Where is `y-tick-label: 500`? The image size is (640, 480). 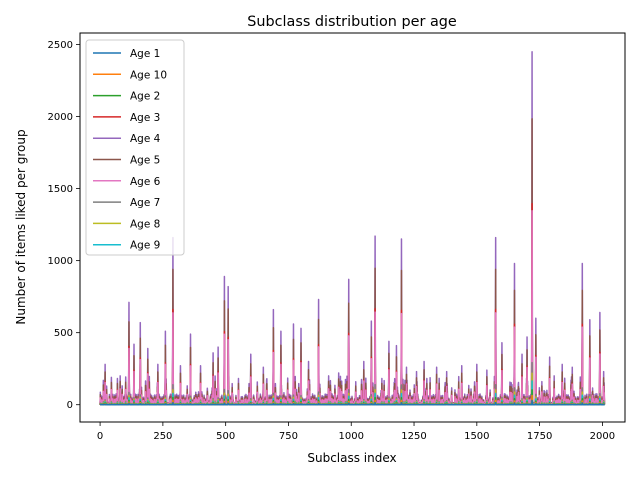
y-tick-label: 500 is located at coordinates (63, 333).